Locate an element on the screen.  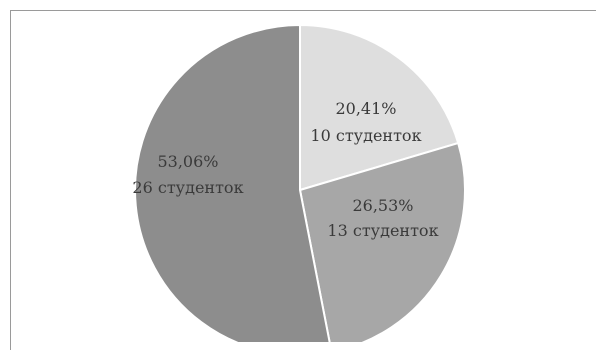
slice-label-1-count: 13 студенток is located at coordinates (382, 230).